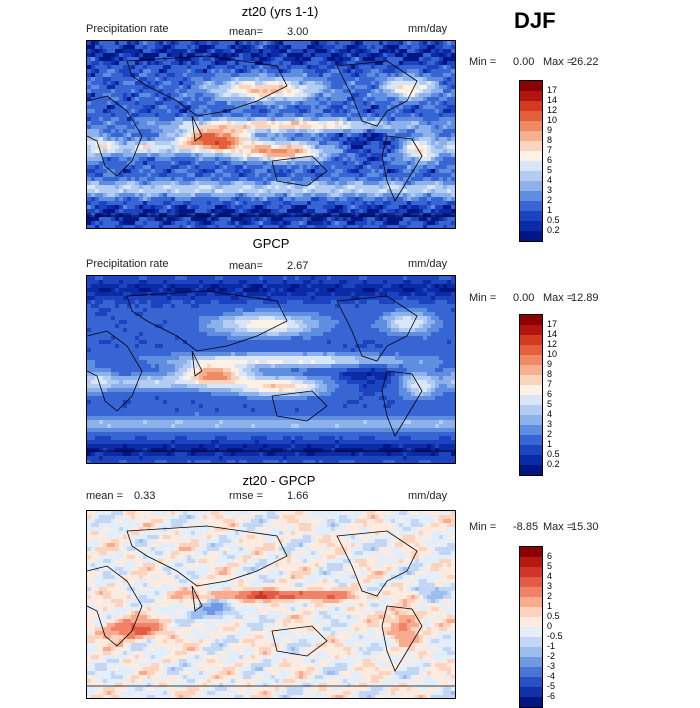 Image resolution: width=700 pixels, height=708 pixels. I want to click on colorbar-tick-label: -2, so click(551, 656).